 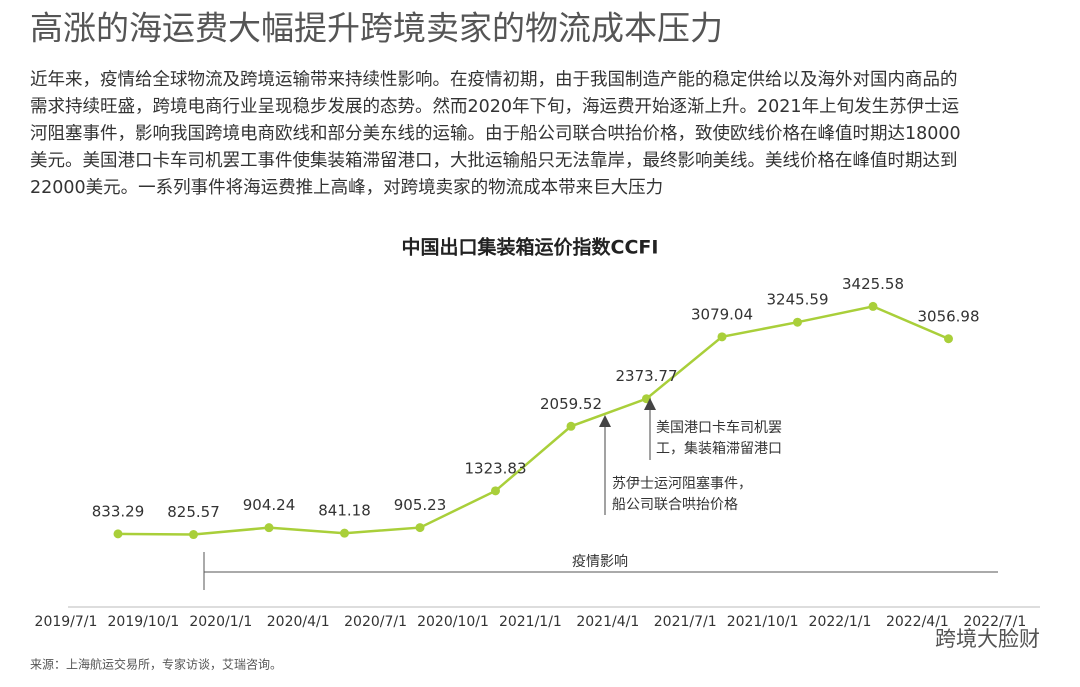 What do you see at coordinates (144, 622) in the screenshot?
I see `x-tick-label: 2019/10/1` at bounding box center [144, 622].